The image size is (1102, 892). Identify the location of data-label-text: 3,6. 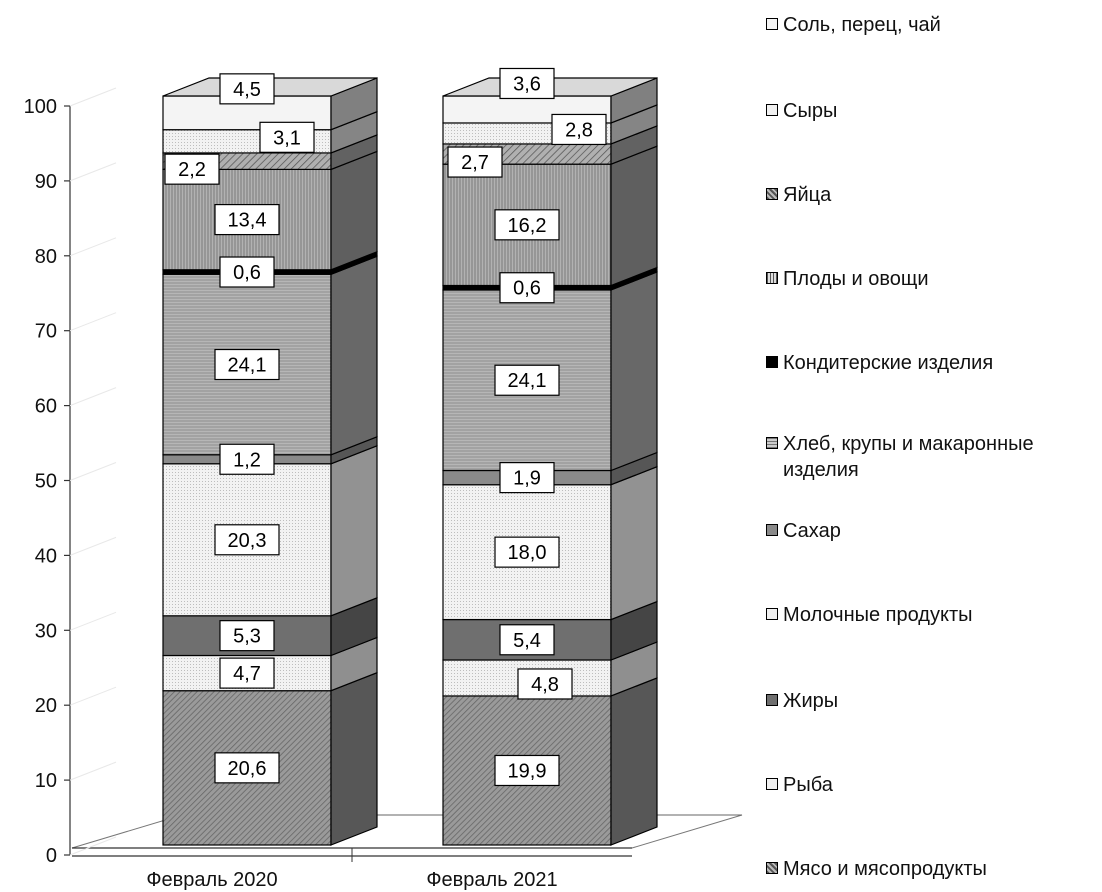
(527, 84).